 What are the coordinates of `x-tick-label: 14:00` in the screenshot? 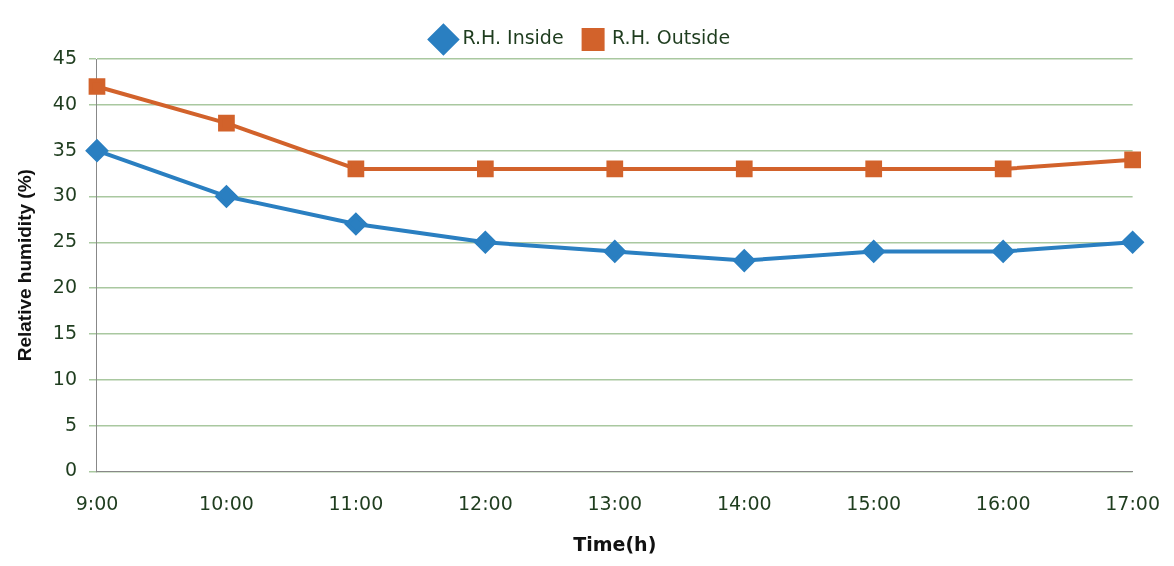 It's located at (744, 502).